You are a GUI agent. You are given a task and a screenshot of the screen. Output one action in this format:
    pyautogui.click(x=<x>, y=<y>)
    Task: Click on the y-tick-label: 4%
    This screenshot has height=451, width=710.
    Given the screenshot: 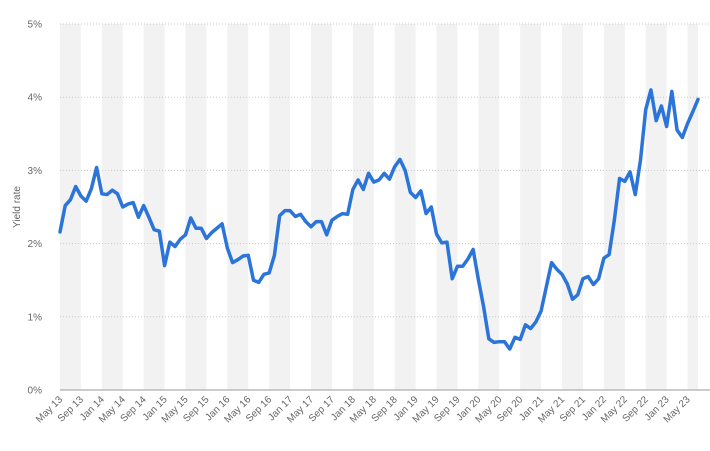 What is the action you would take?
    pyautogui.click(x=35, y=98)
    